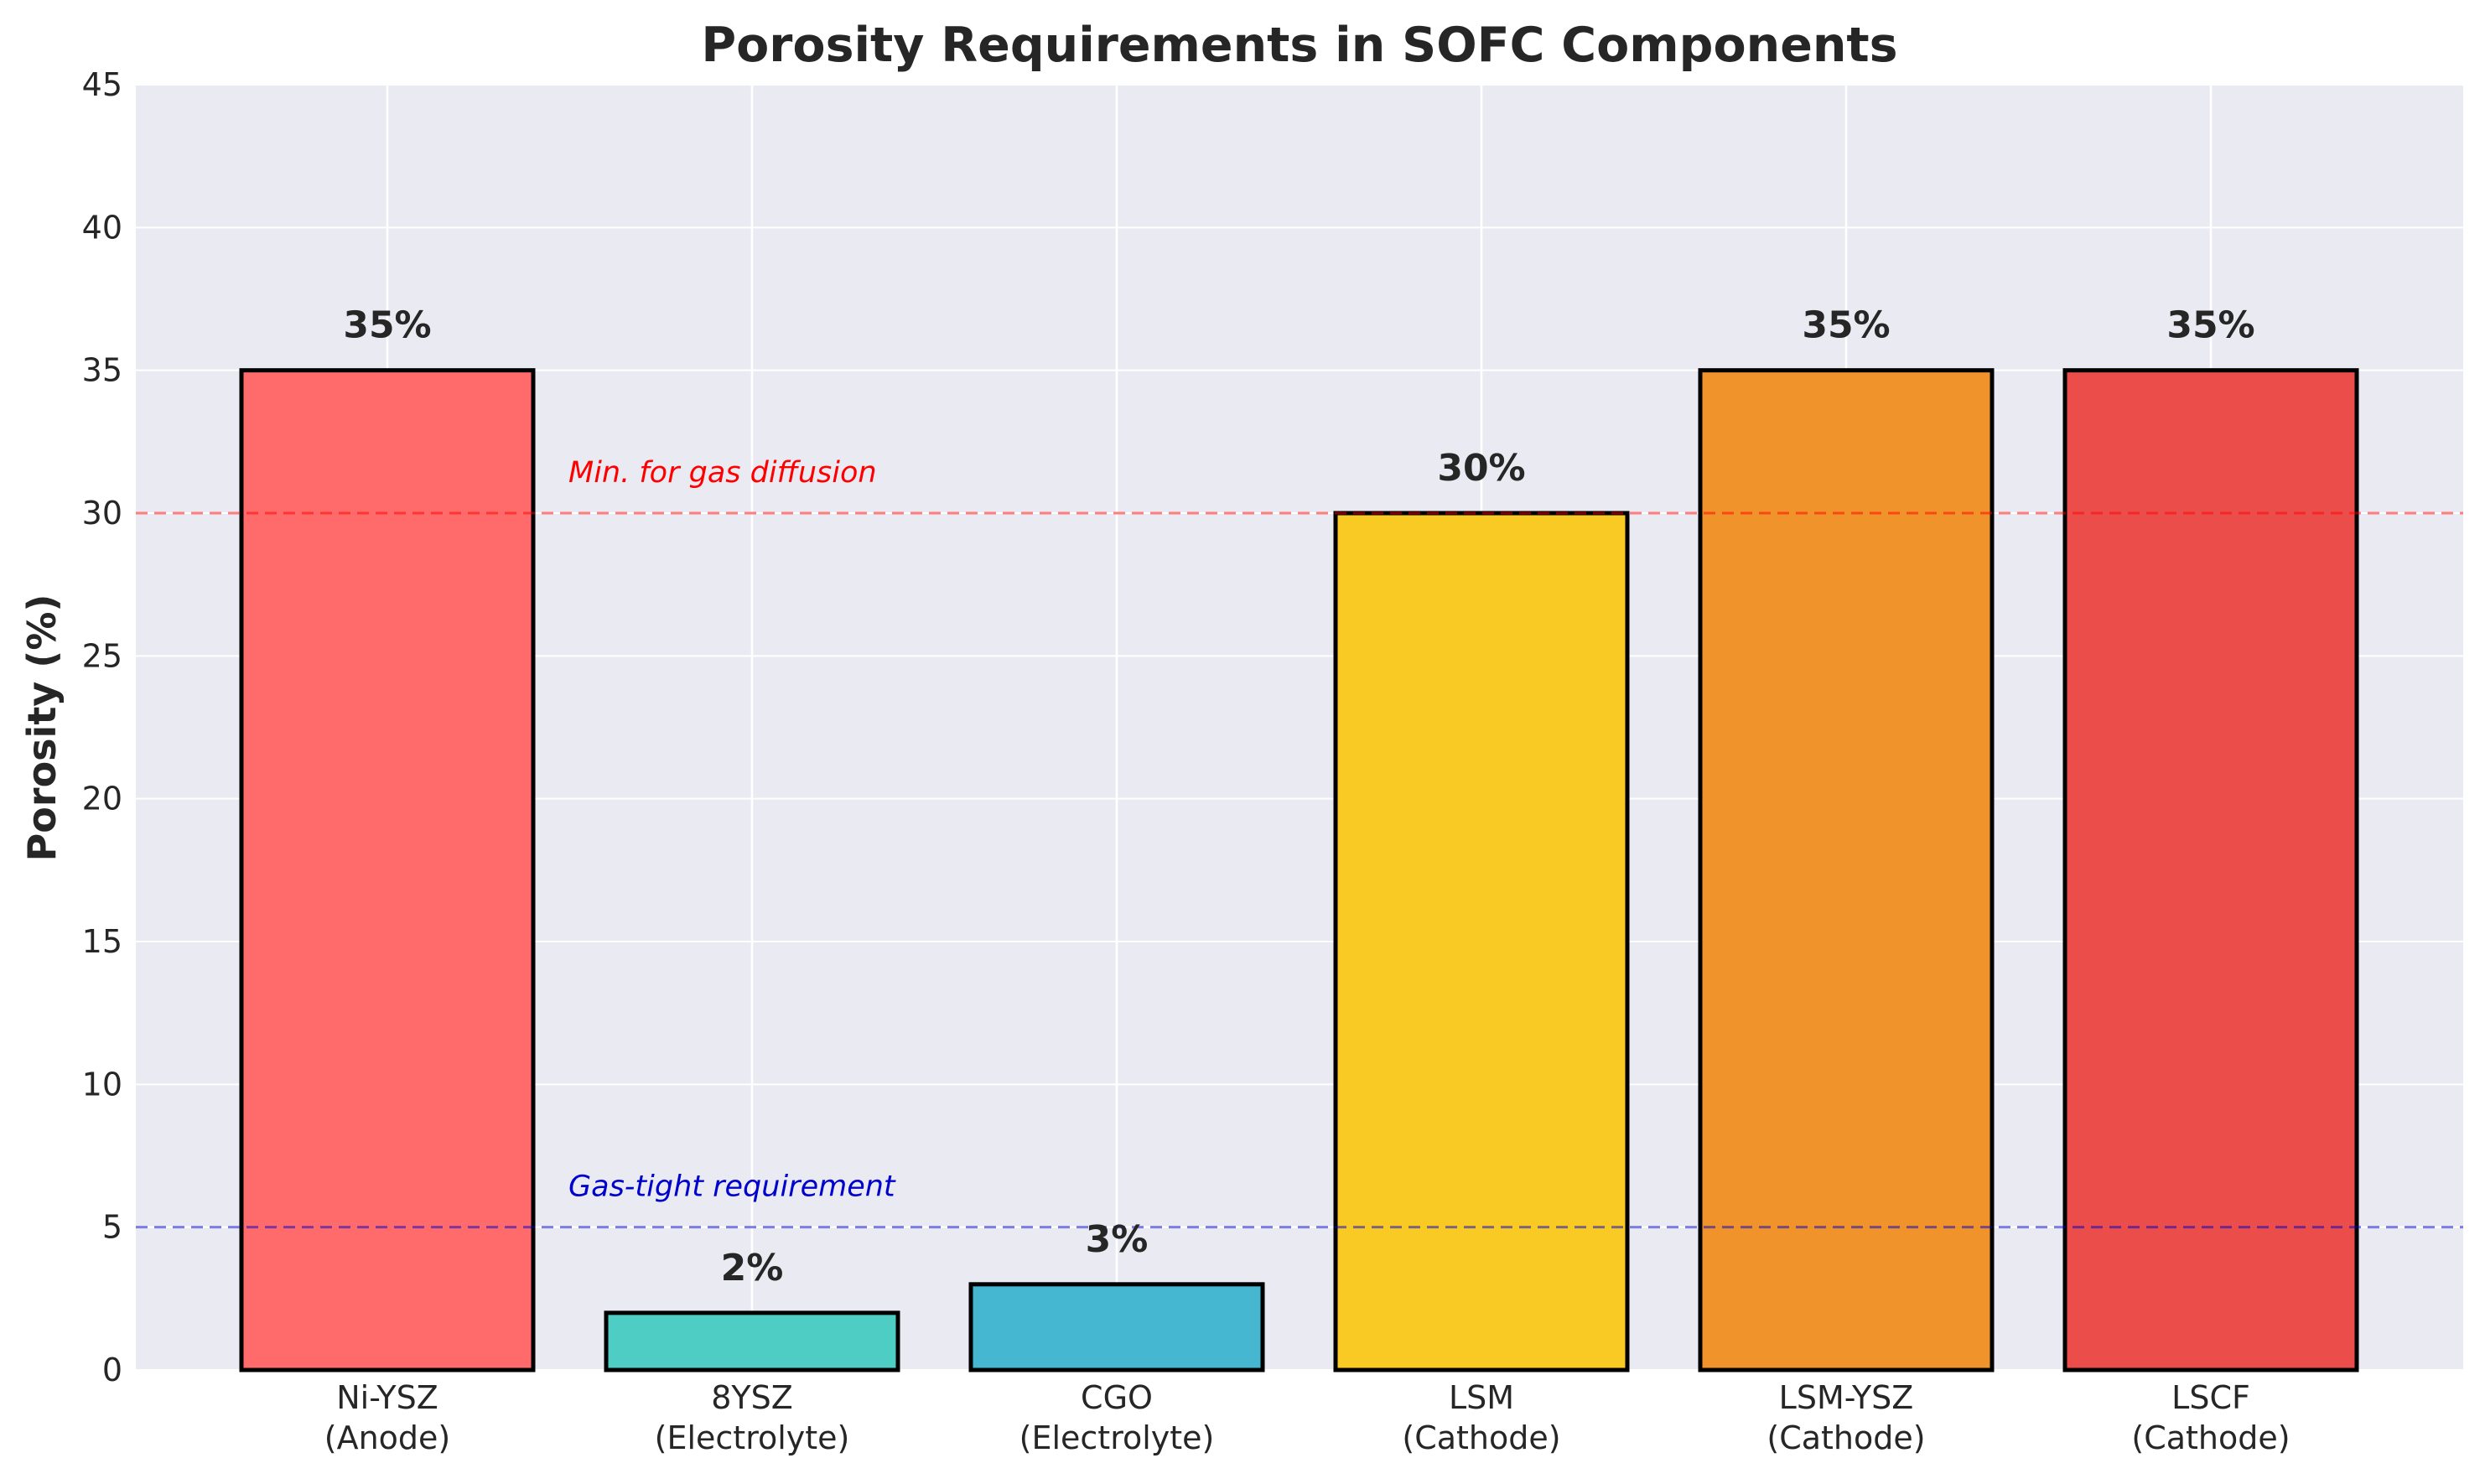  Describe the element at coordinates (112, 1370) in the screenshot. I see `y-tick-label: 0` at that location.